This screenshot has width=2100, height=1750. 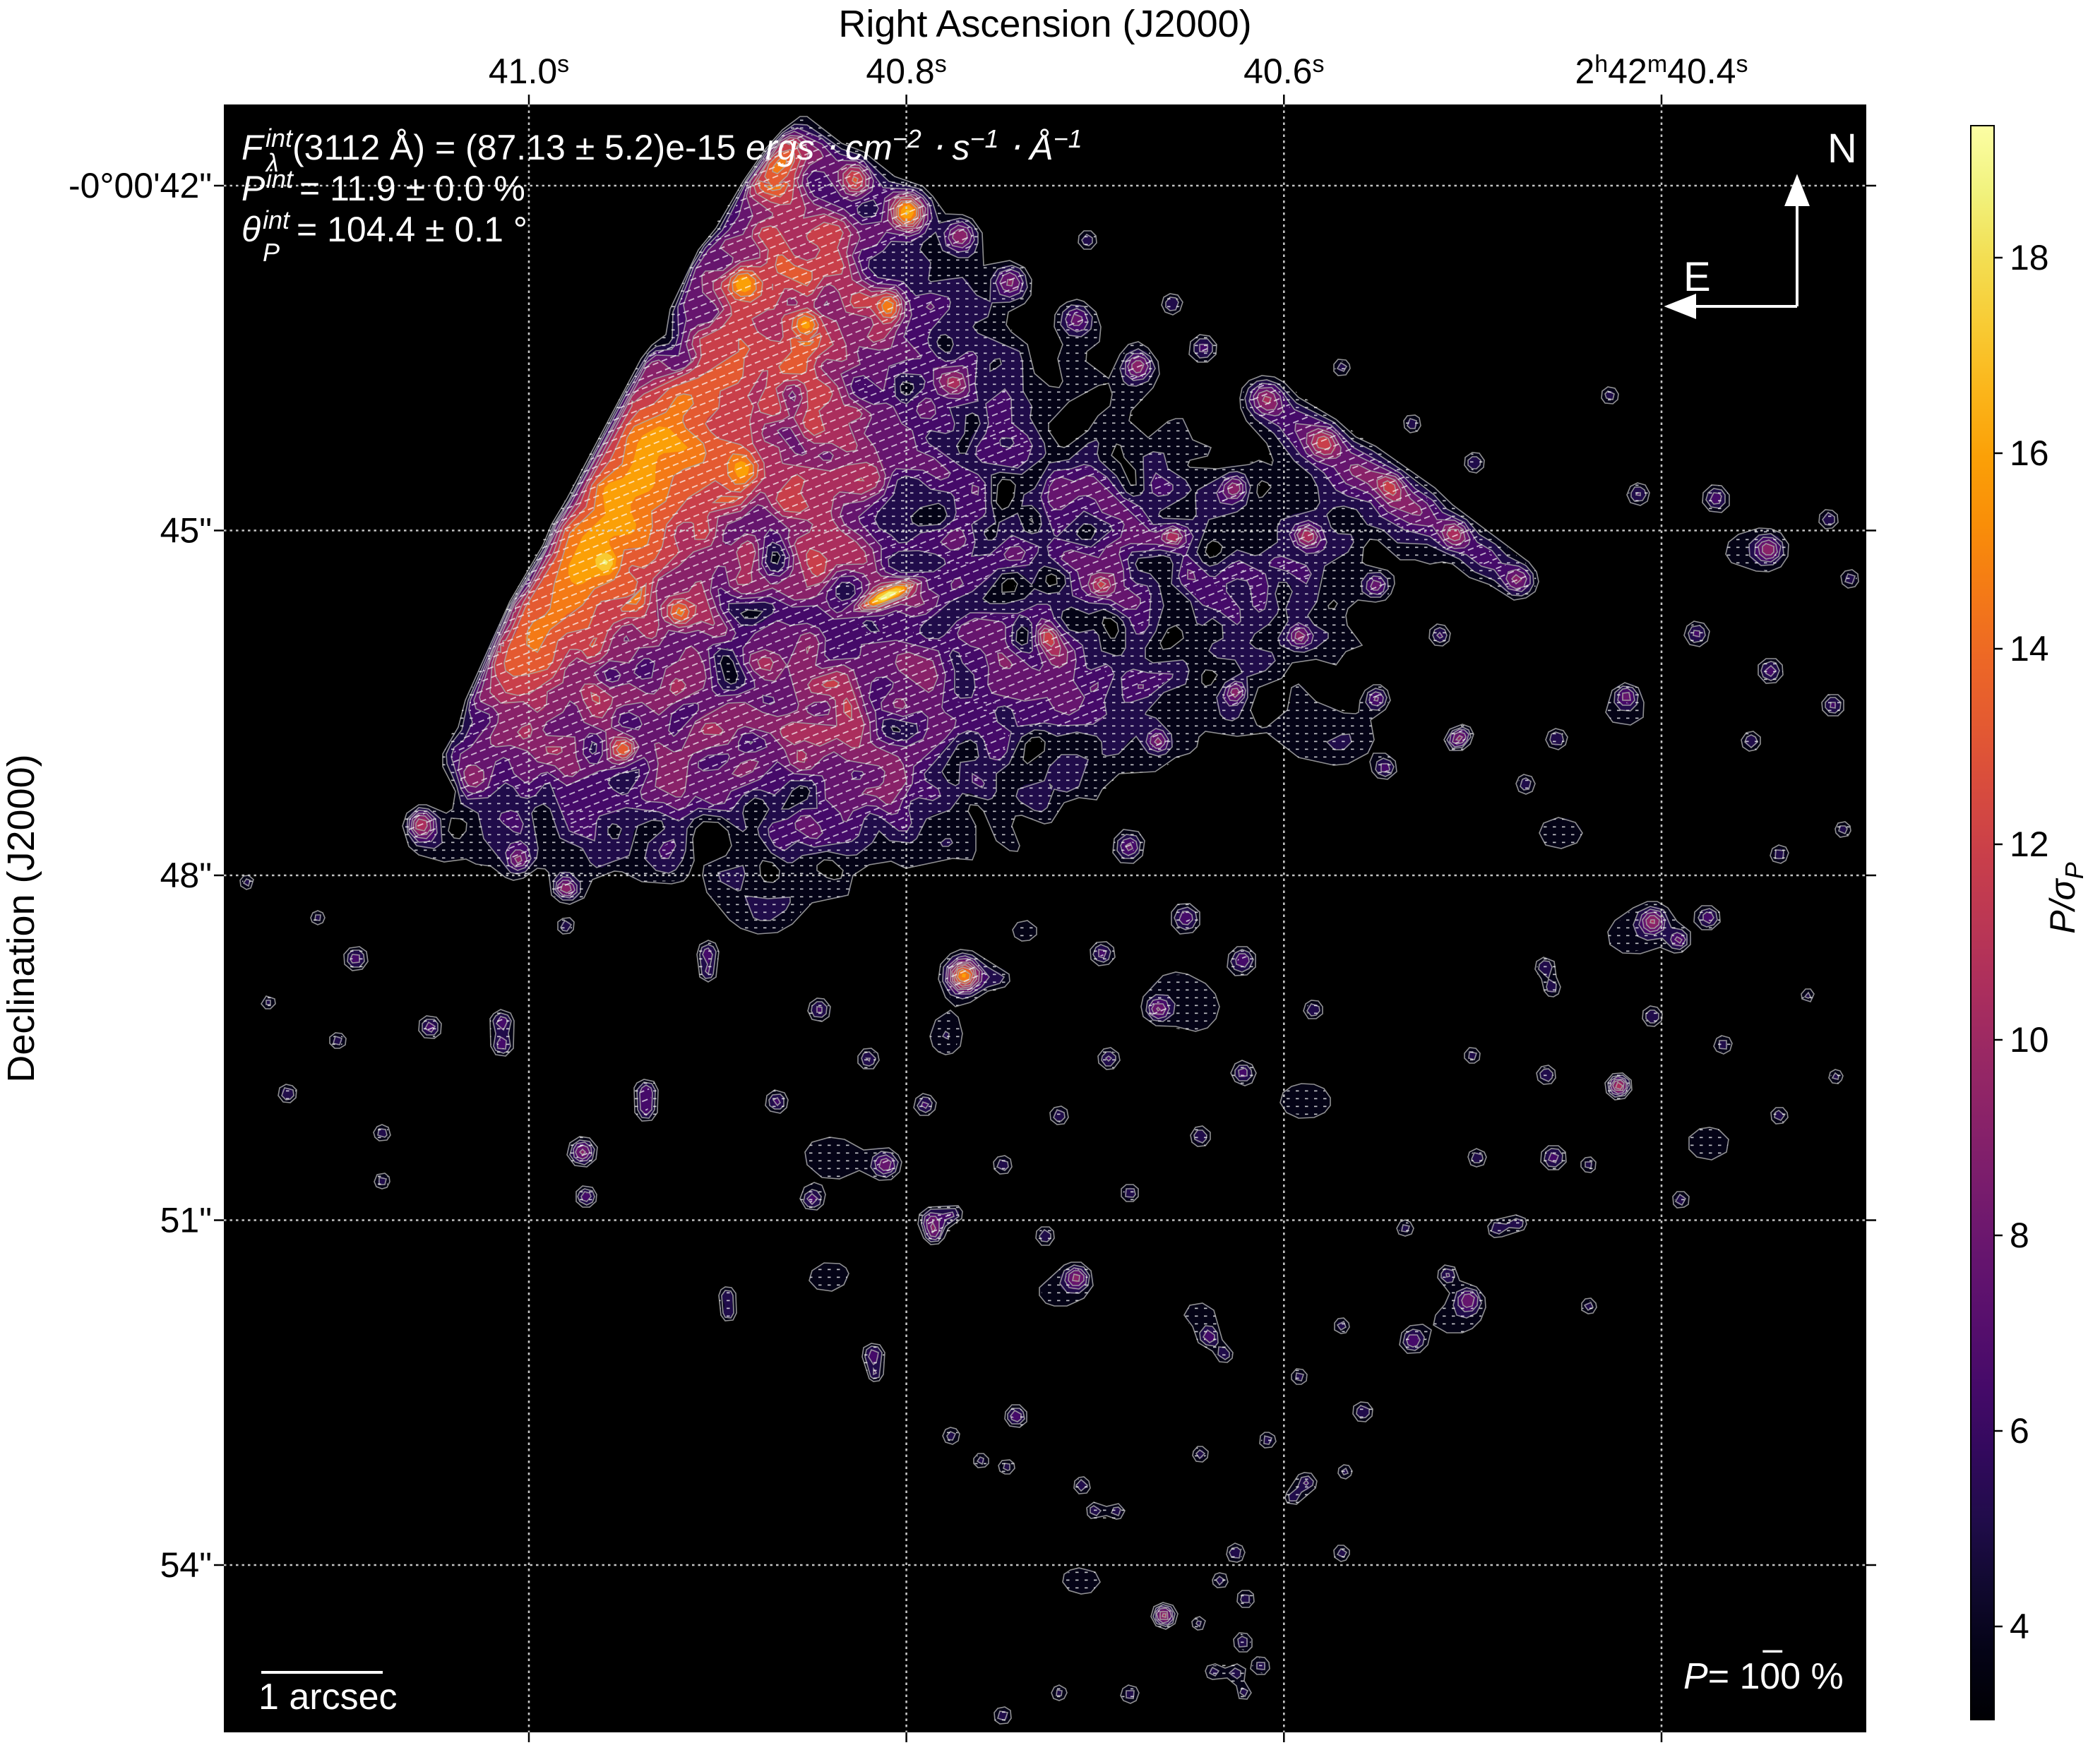 I want to click on svg-text: 4, so click(x=2020, y=1626).